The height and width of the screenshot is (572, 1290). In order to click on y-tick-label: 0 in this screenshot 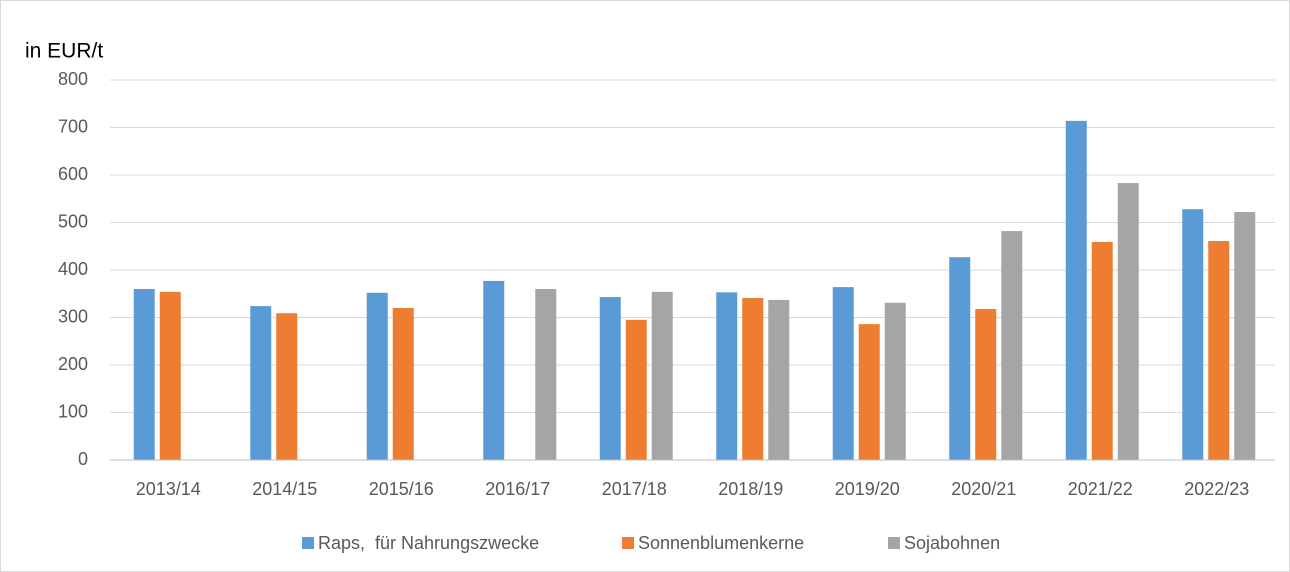, I will do `click(83, 459)`.